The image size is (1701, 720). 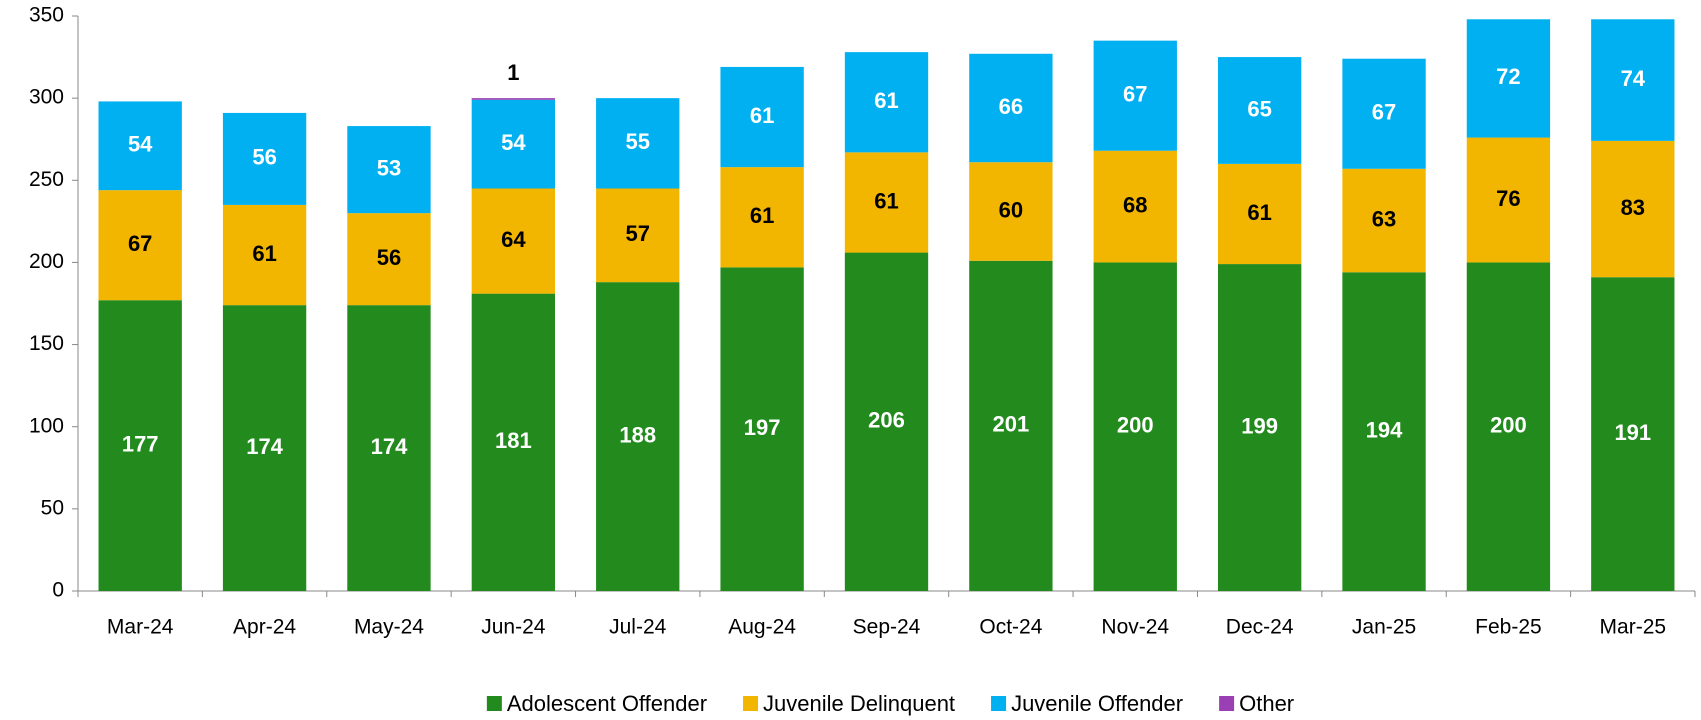 I want to click on y-tick-label: 300, so click(x=46, y=97).